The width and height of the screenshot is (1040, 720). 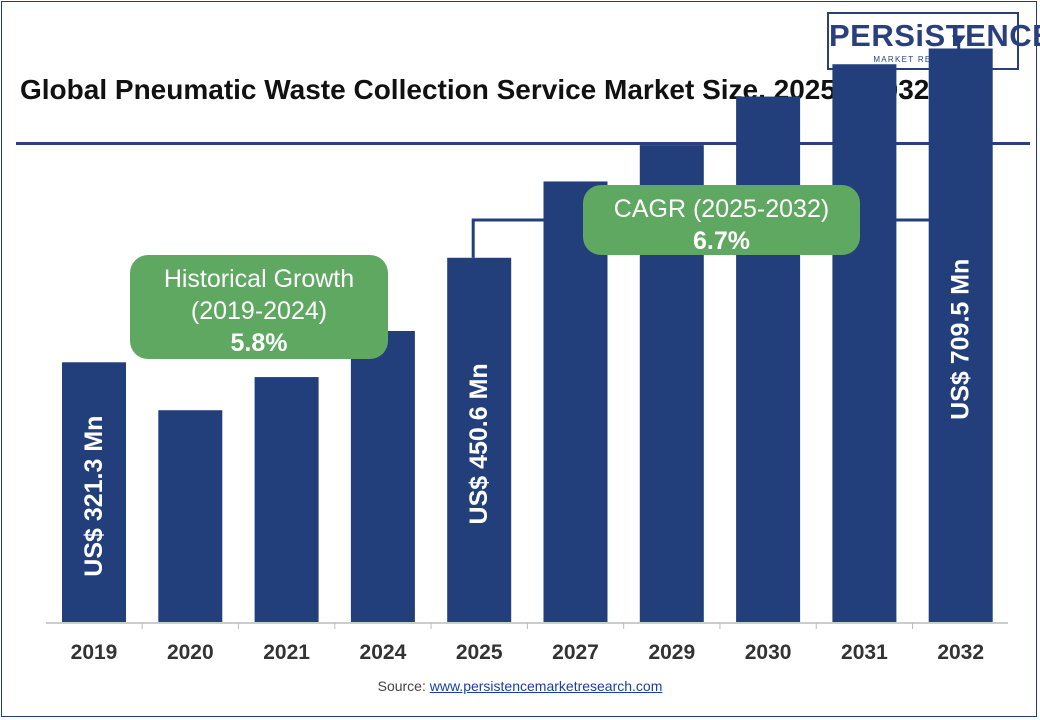 What do you see at coordinates (960, 652) in the screenshot?
I see `x-tick-label-2032: 2032` at bounding box center [960, 652].